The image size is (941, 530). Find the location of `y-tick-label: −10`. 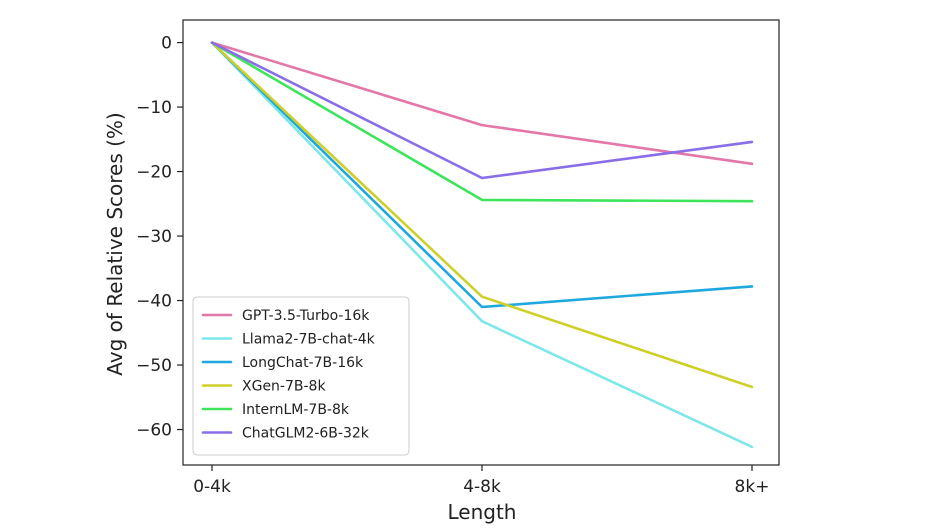

y-tick-label: −10 is located at coordinates (154, 108).